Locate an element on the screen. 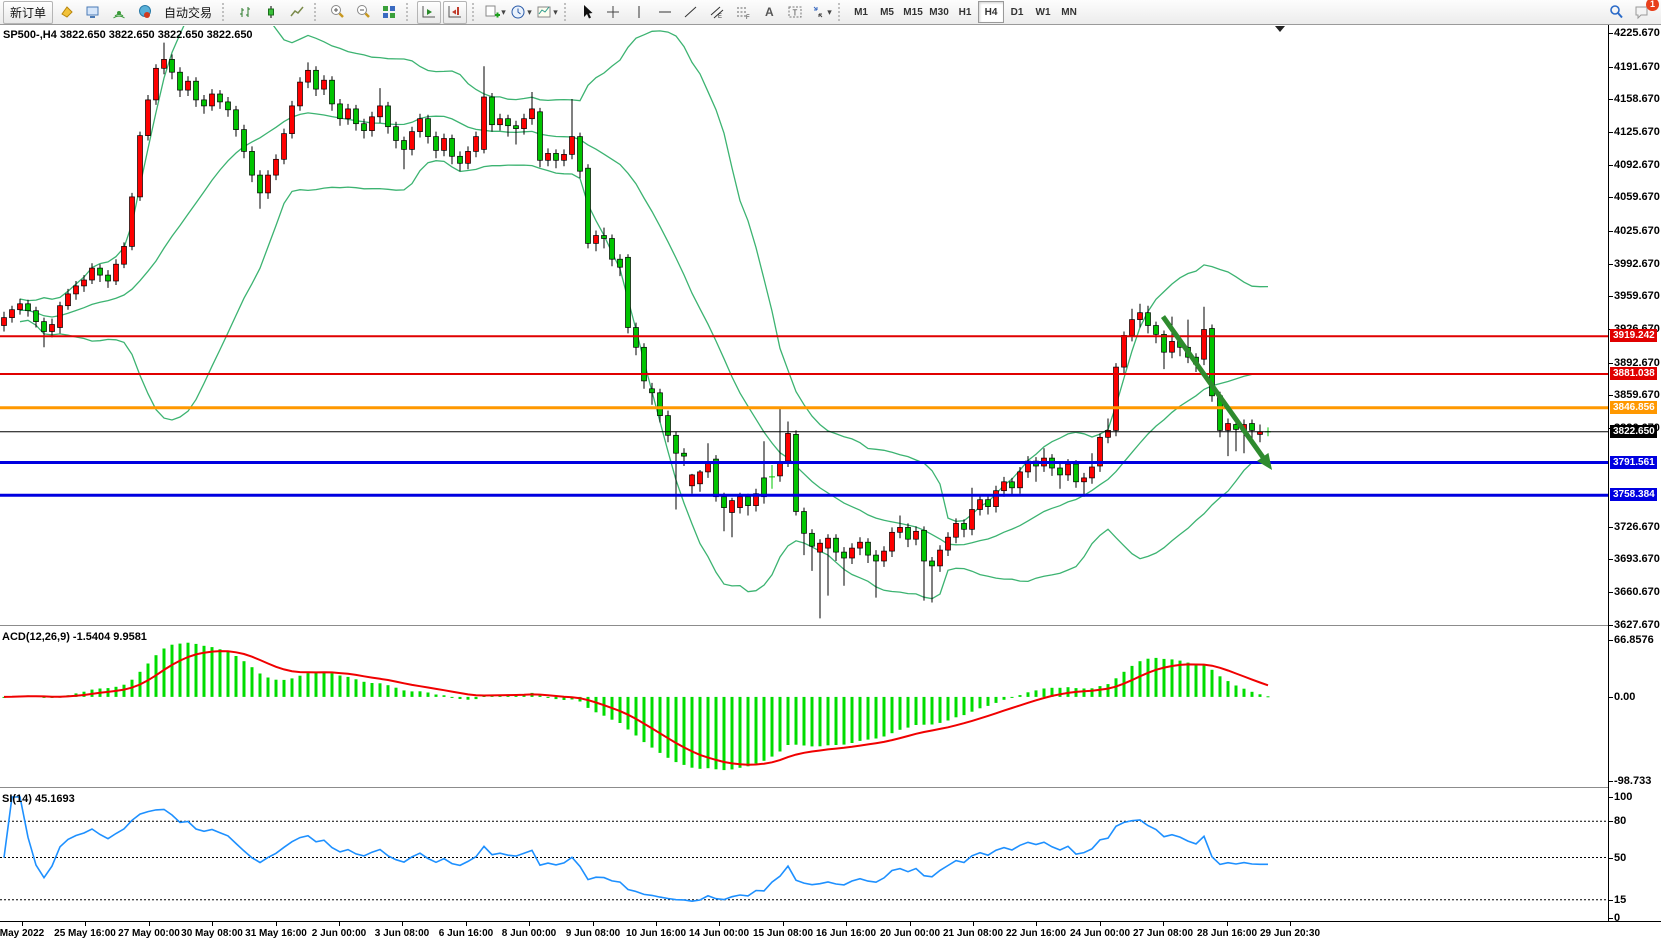 The image size is (1661, 942). time-label: 30 May 08:00 is located at coordinates (212, 933).